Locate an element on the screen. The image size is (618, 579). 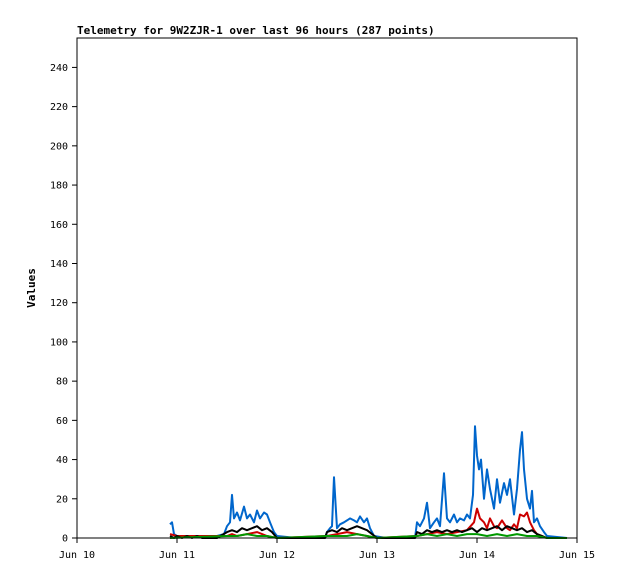
y-tick-label: 180 is located at coordinates (59, 186).